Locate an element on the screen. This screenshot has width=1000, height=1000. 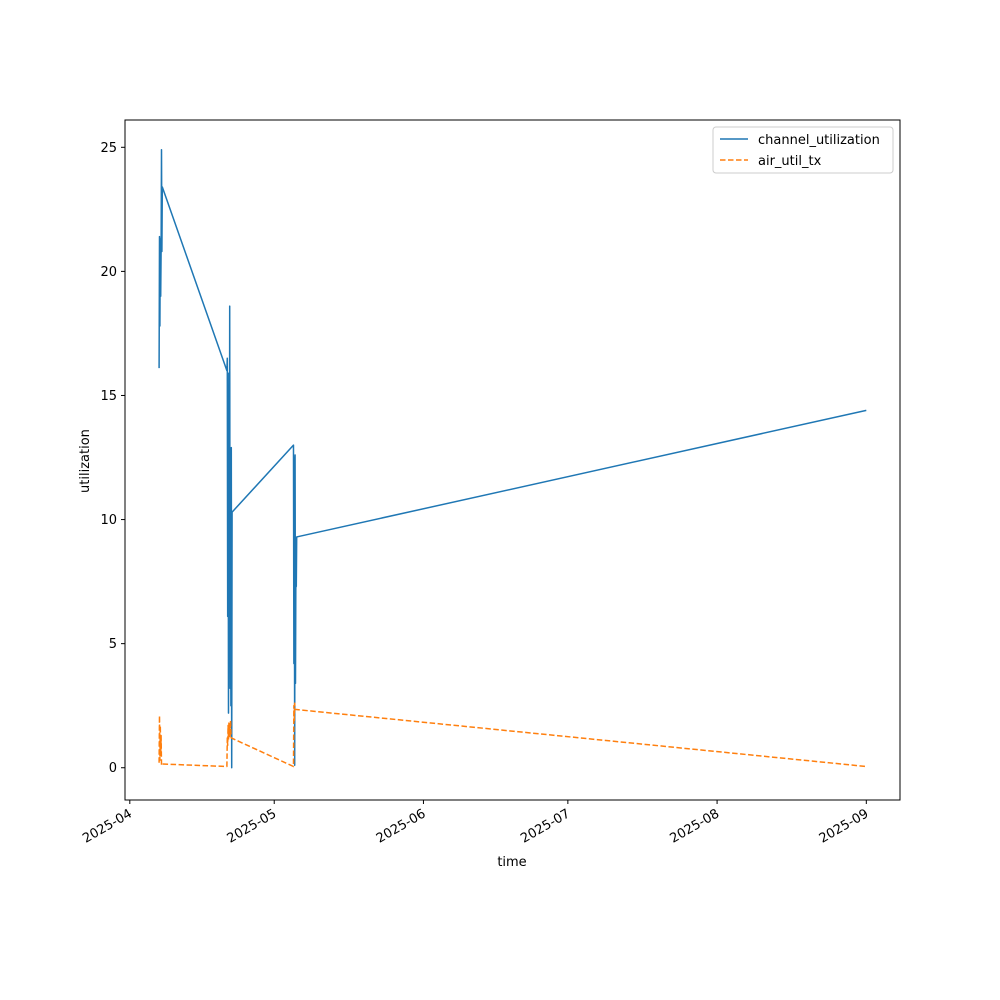
y-tick-label: 25 is located at coordinates (108, 148).